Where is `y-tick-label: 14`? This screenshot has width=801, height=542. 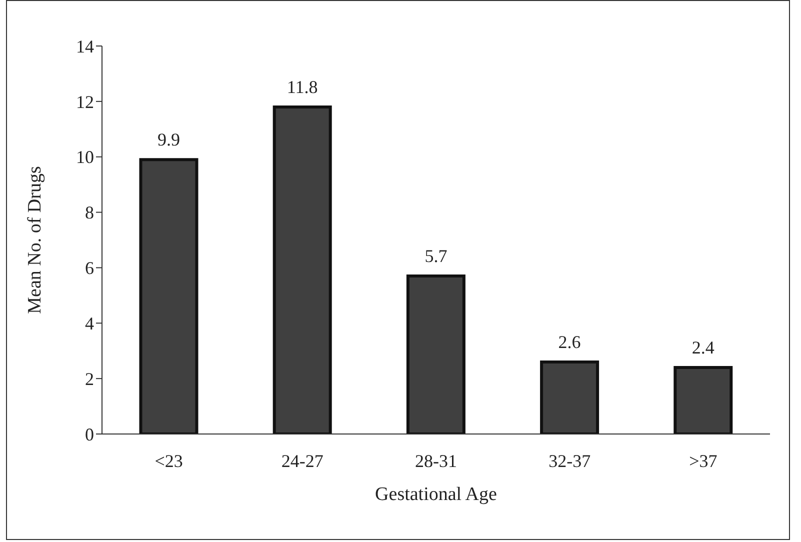 y-tick-label: 14 is located at coordinates (85, 46).